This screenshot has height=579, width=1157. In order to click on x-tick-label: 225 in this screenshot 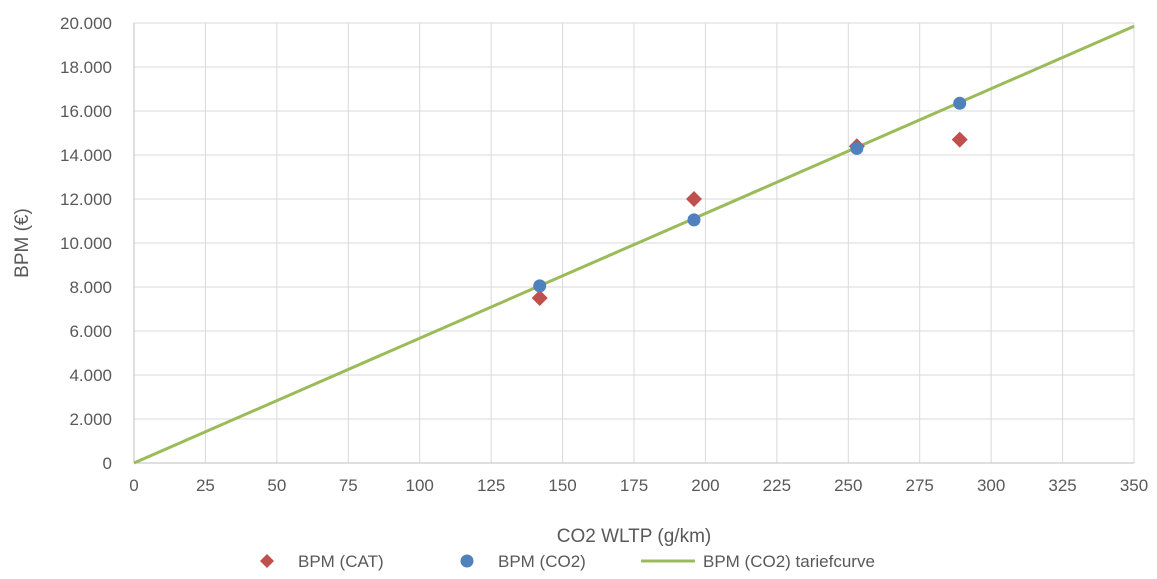, I will do `click(777, 485)`.